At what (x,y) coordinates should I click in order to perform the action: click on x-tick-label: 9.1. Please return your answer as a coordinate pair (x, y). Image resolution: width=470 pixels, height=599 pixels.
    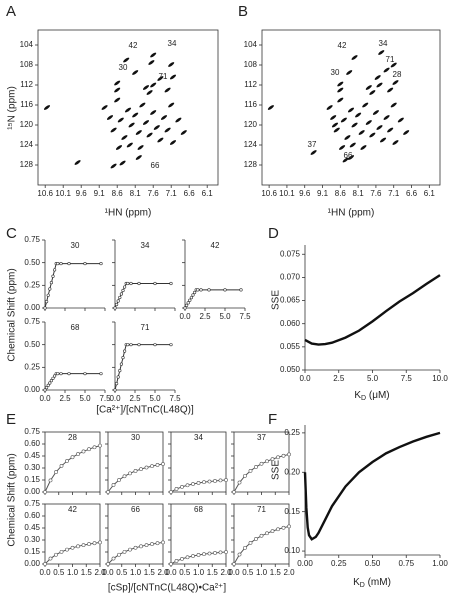
    Looking at the image, I should click on (100, 193).